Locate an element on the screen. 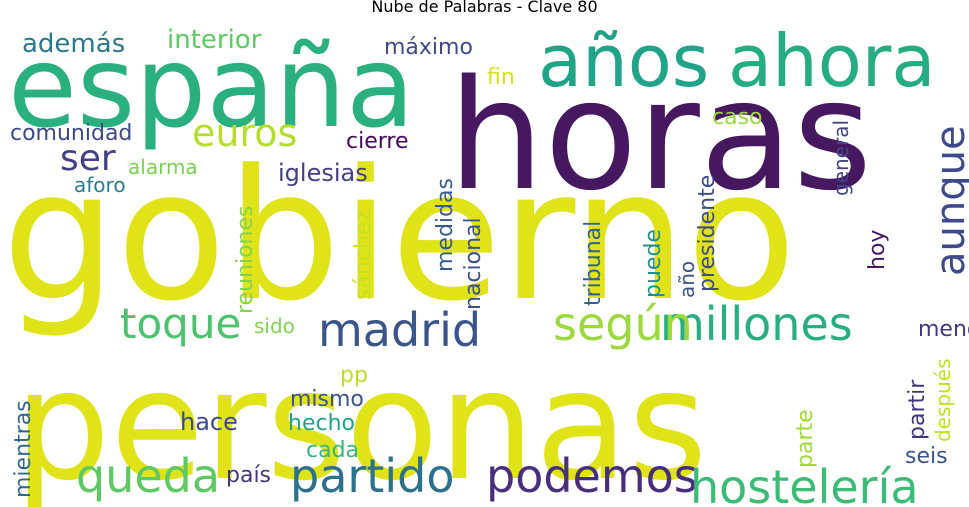  word-general: general is located at coordinates (841, 158).